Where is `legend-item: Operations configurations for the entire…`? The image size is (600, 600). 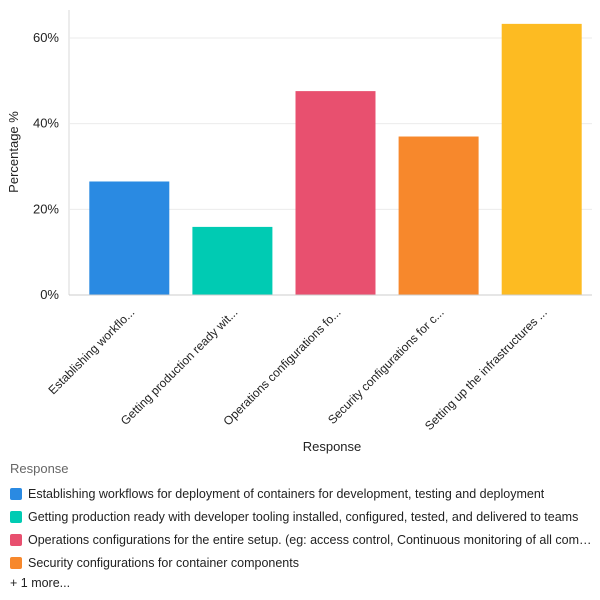
legend-item: Operations configurations for the entire… is located at coordinates (302, 539).